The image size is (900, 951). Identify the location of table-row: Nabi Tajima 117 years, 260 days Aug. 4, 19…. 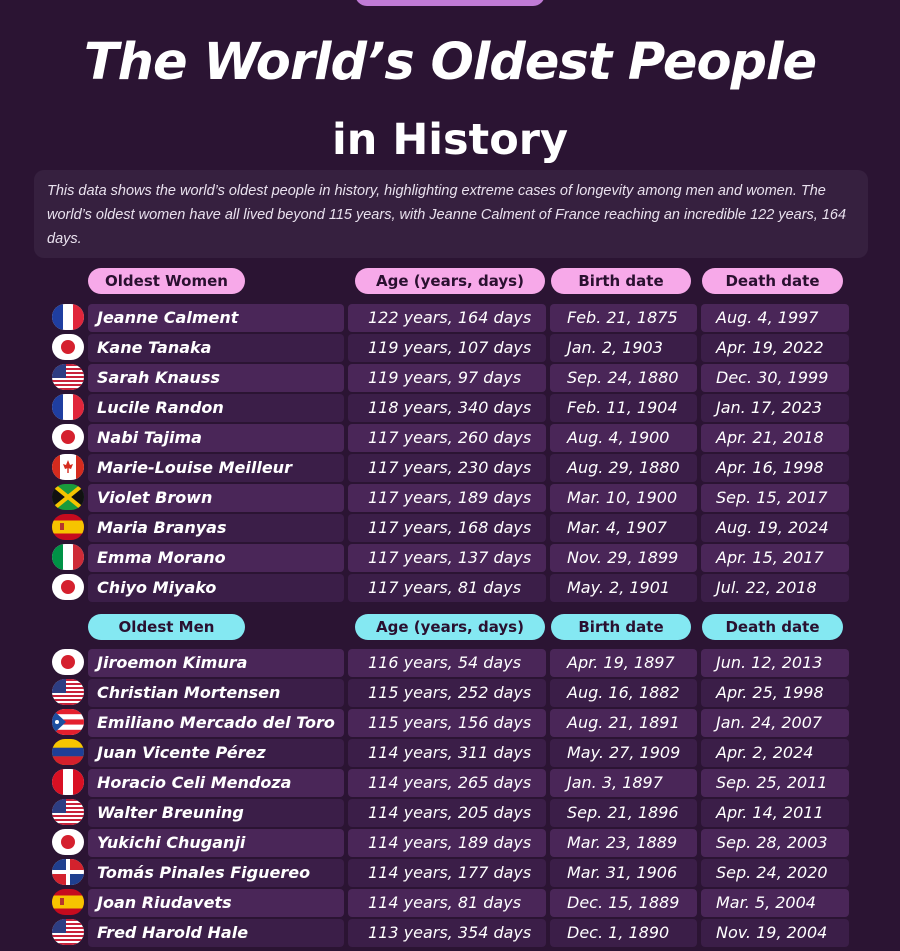
(450, 438).